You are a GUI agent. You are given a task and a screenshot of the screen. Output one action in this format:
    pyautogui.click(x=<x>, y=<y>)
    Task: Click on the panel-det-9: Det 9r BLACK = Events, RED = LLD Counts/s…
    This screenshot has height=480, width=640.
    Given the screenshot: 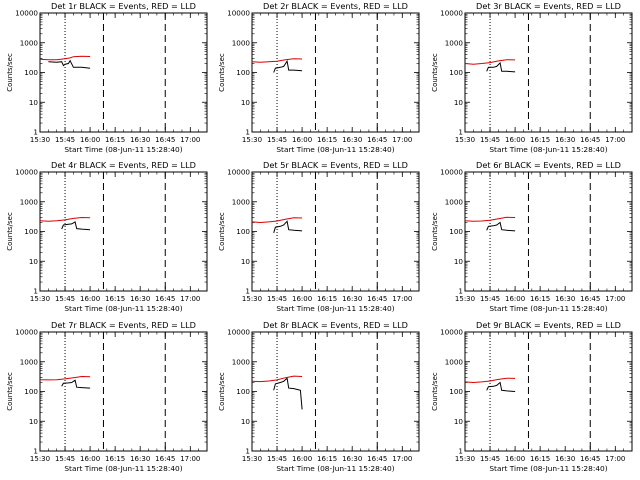 What is the action you would take?
    pyautogui.click(x=532, y=396)
    